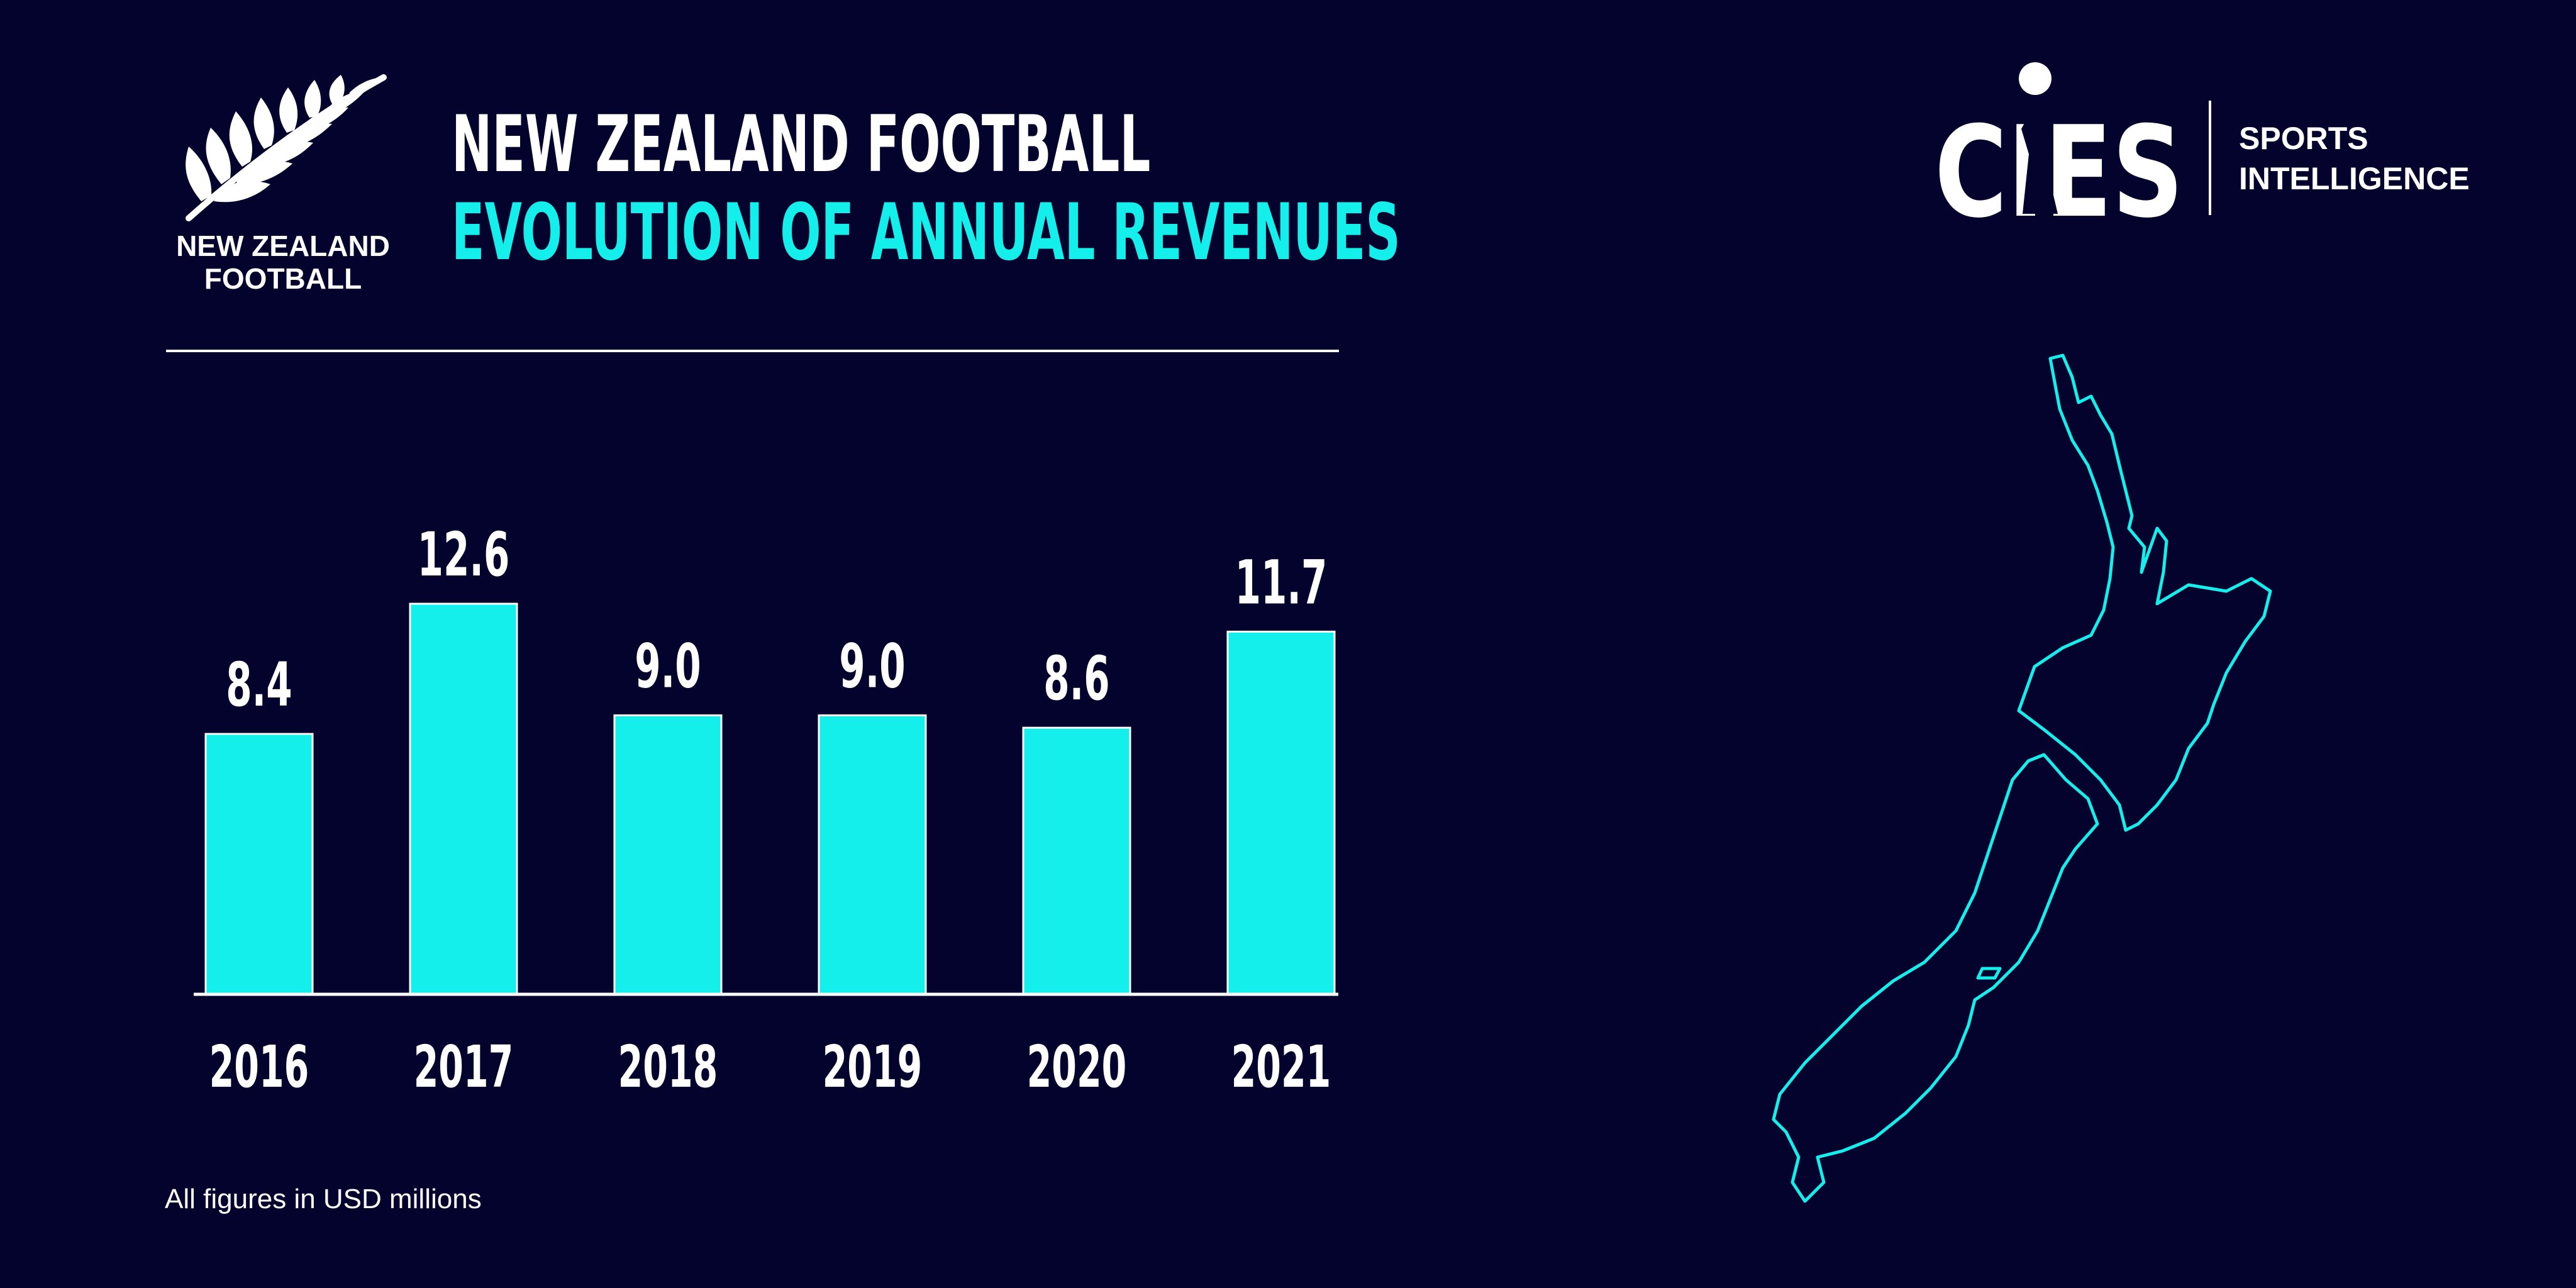 The image size is (2576, 1288). What do you see at coordinates (2022, 778) in the screenshot?
I see `new-zealand-map-icon` at bounding box center [2022, 778].